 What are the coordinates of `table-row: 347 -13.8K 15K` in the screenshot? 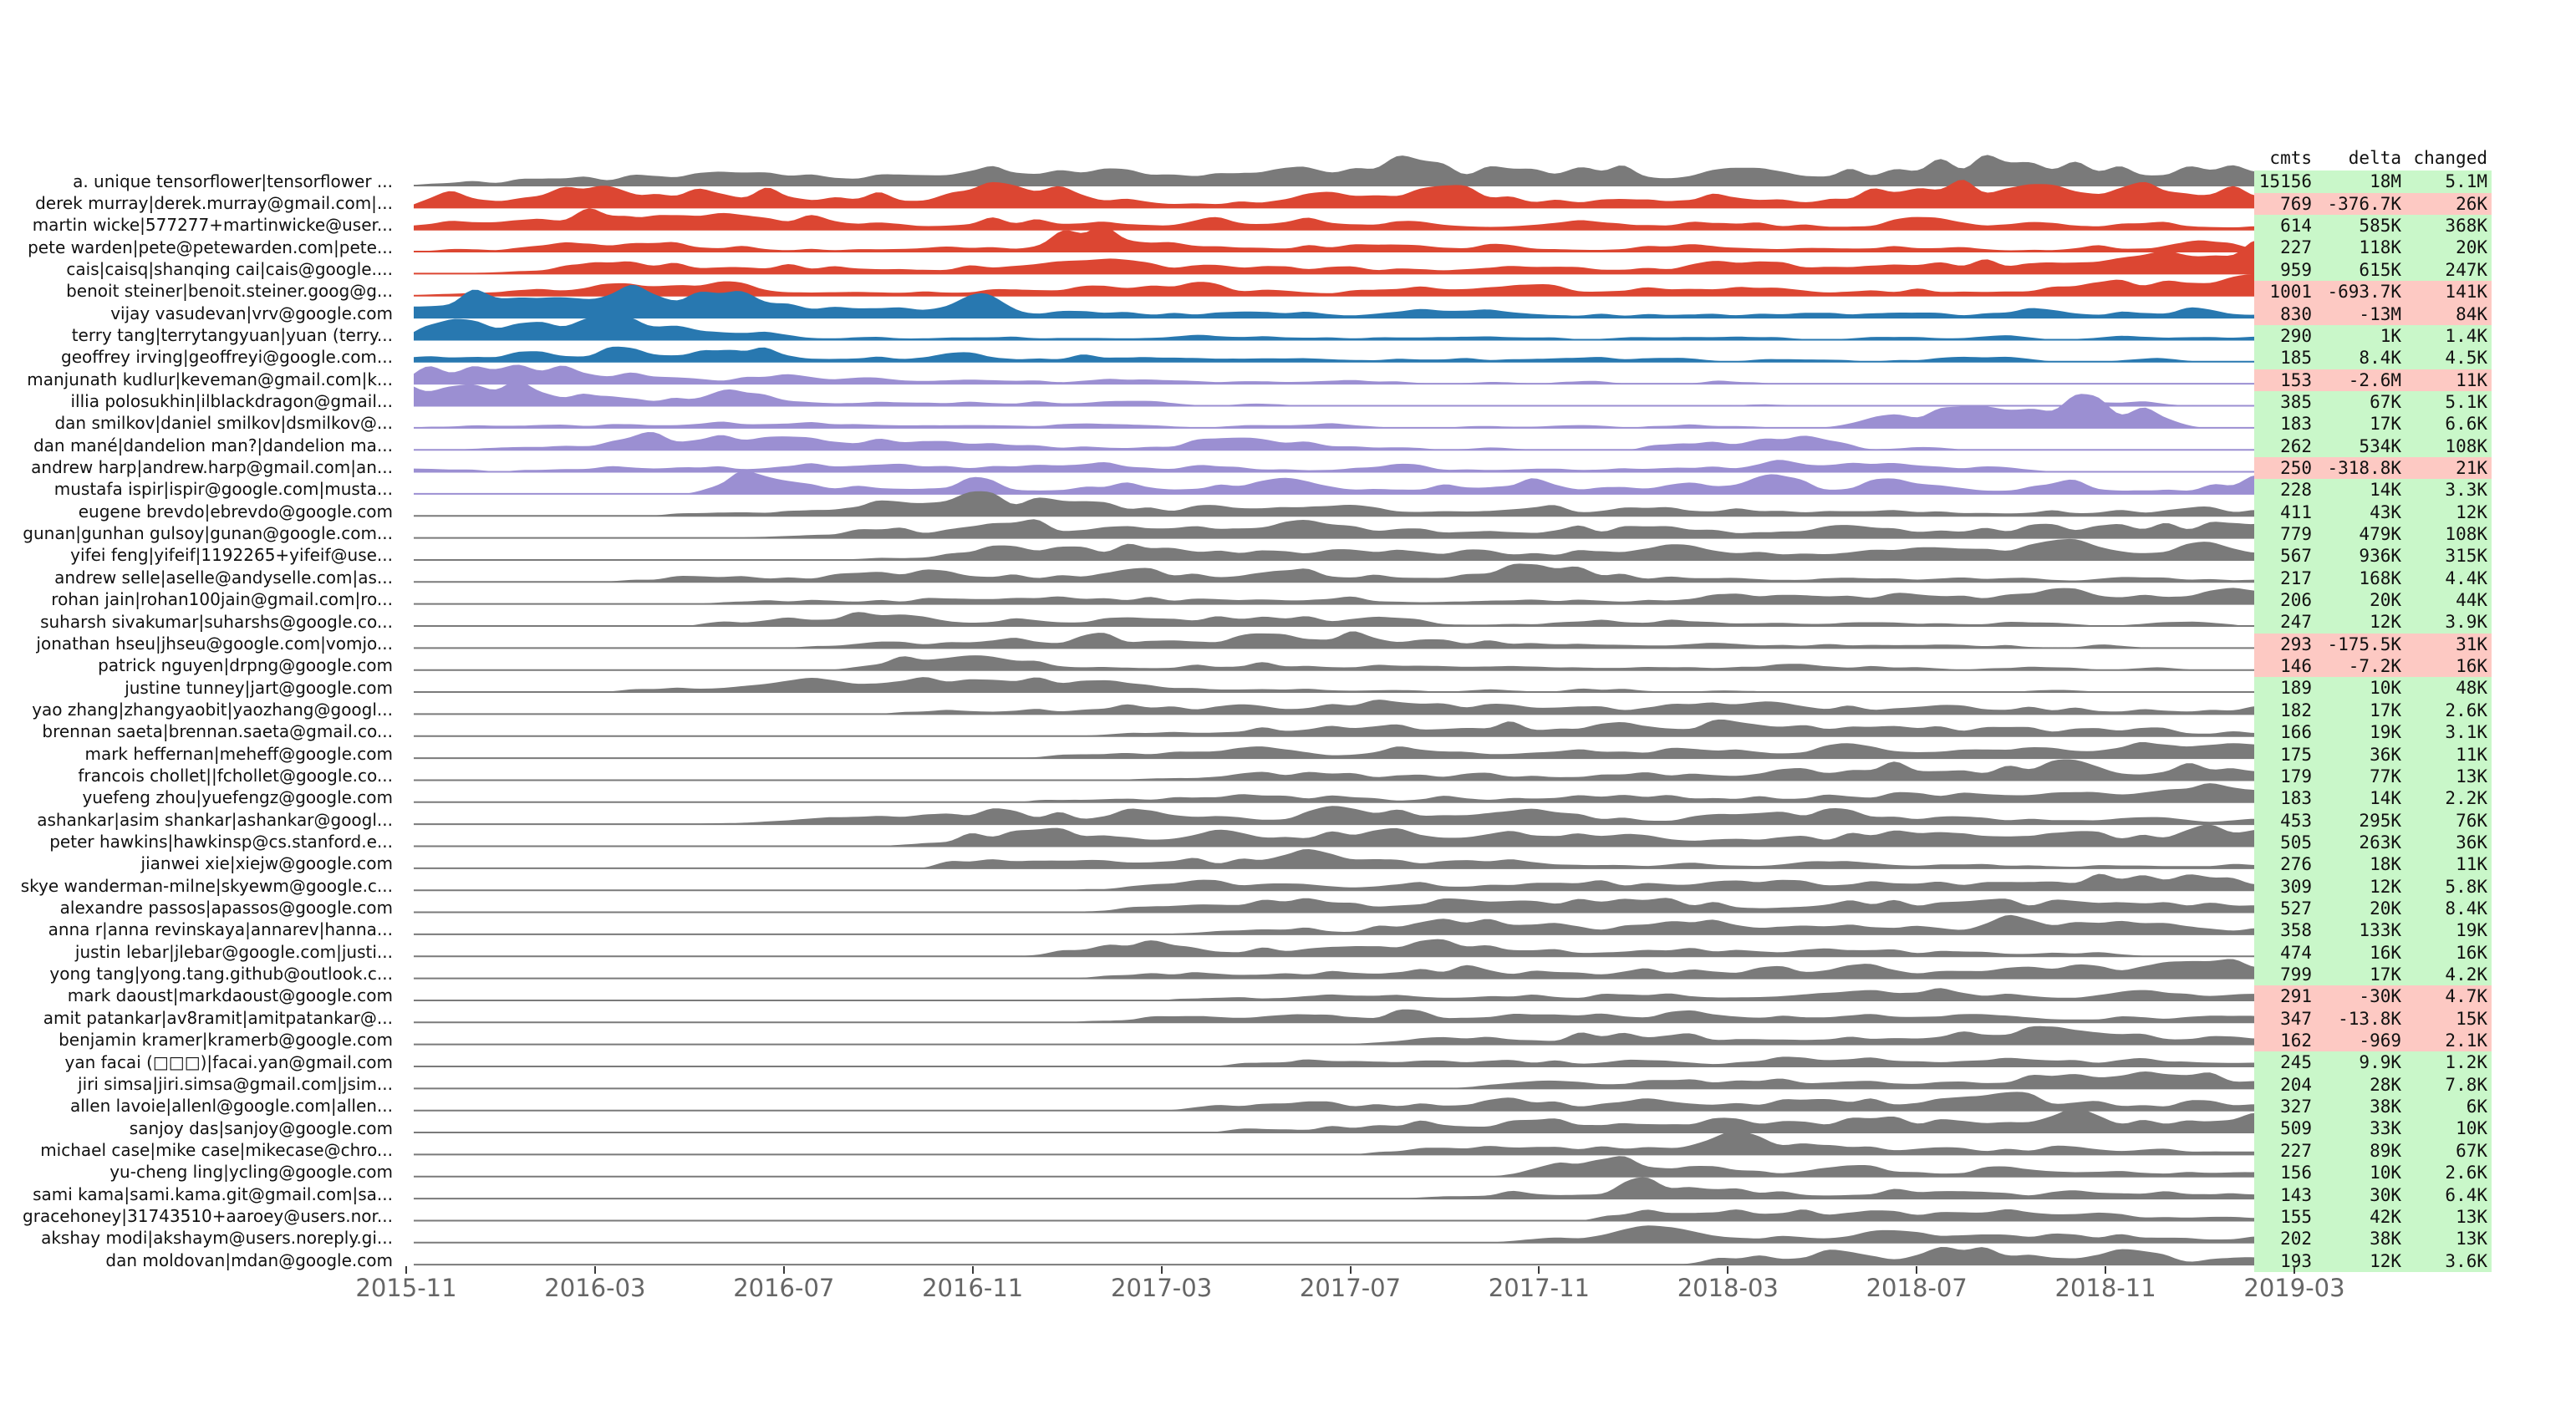 It's located at (2373, 1019).